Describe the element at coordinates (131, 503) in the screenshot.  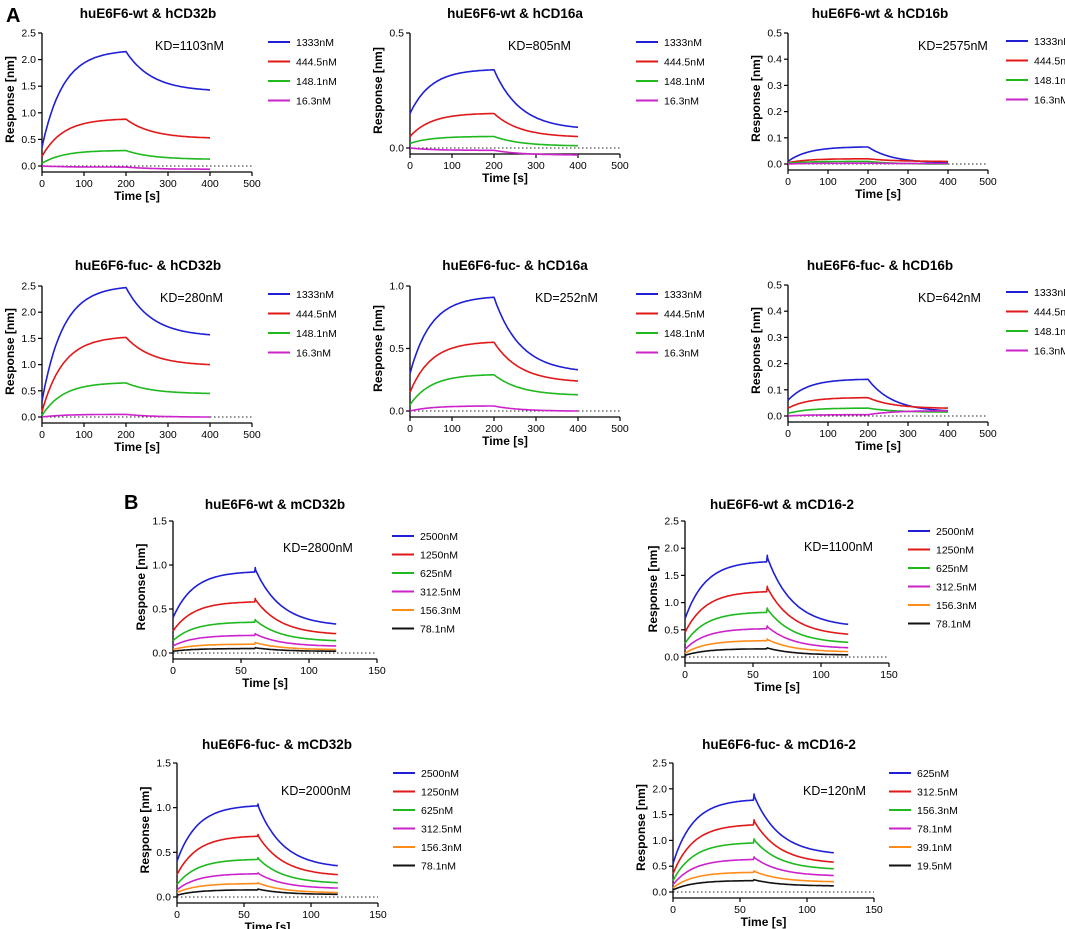
I see `panel-label-b: B` at that location.